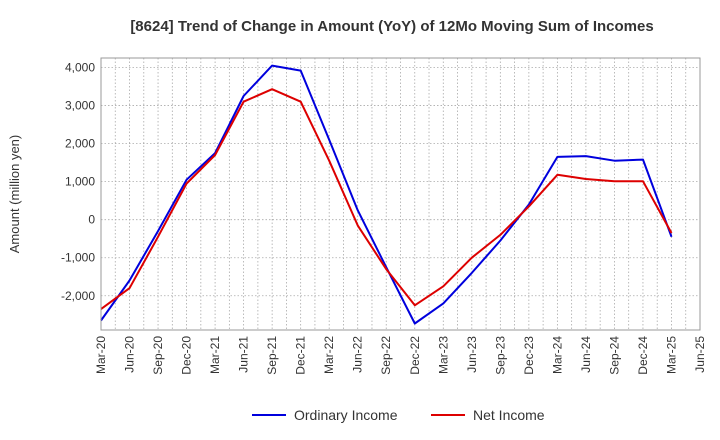  What do you see at coordinates (244, 354) in the screenshot?
I see `x-tick-label: Jun-21` at bounding box center [244, 354].